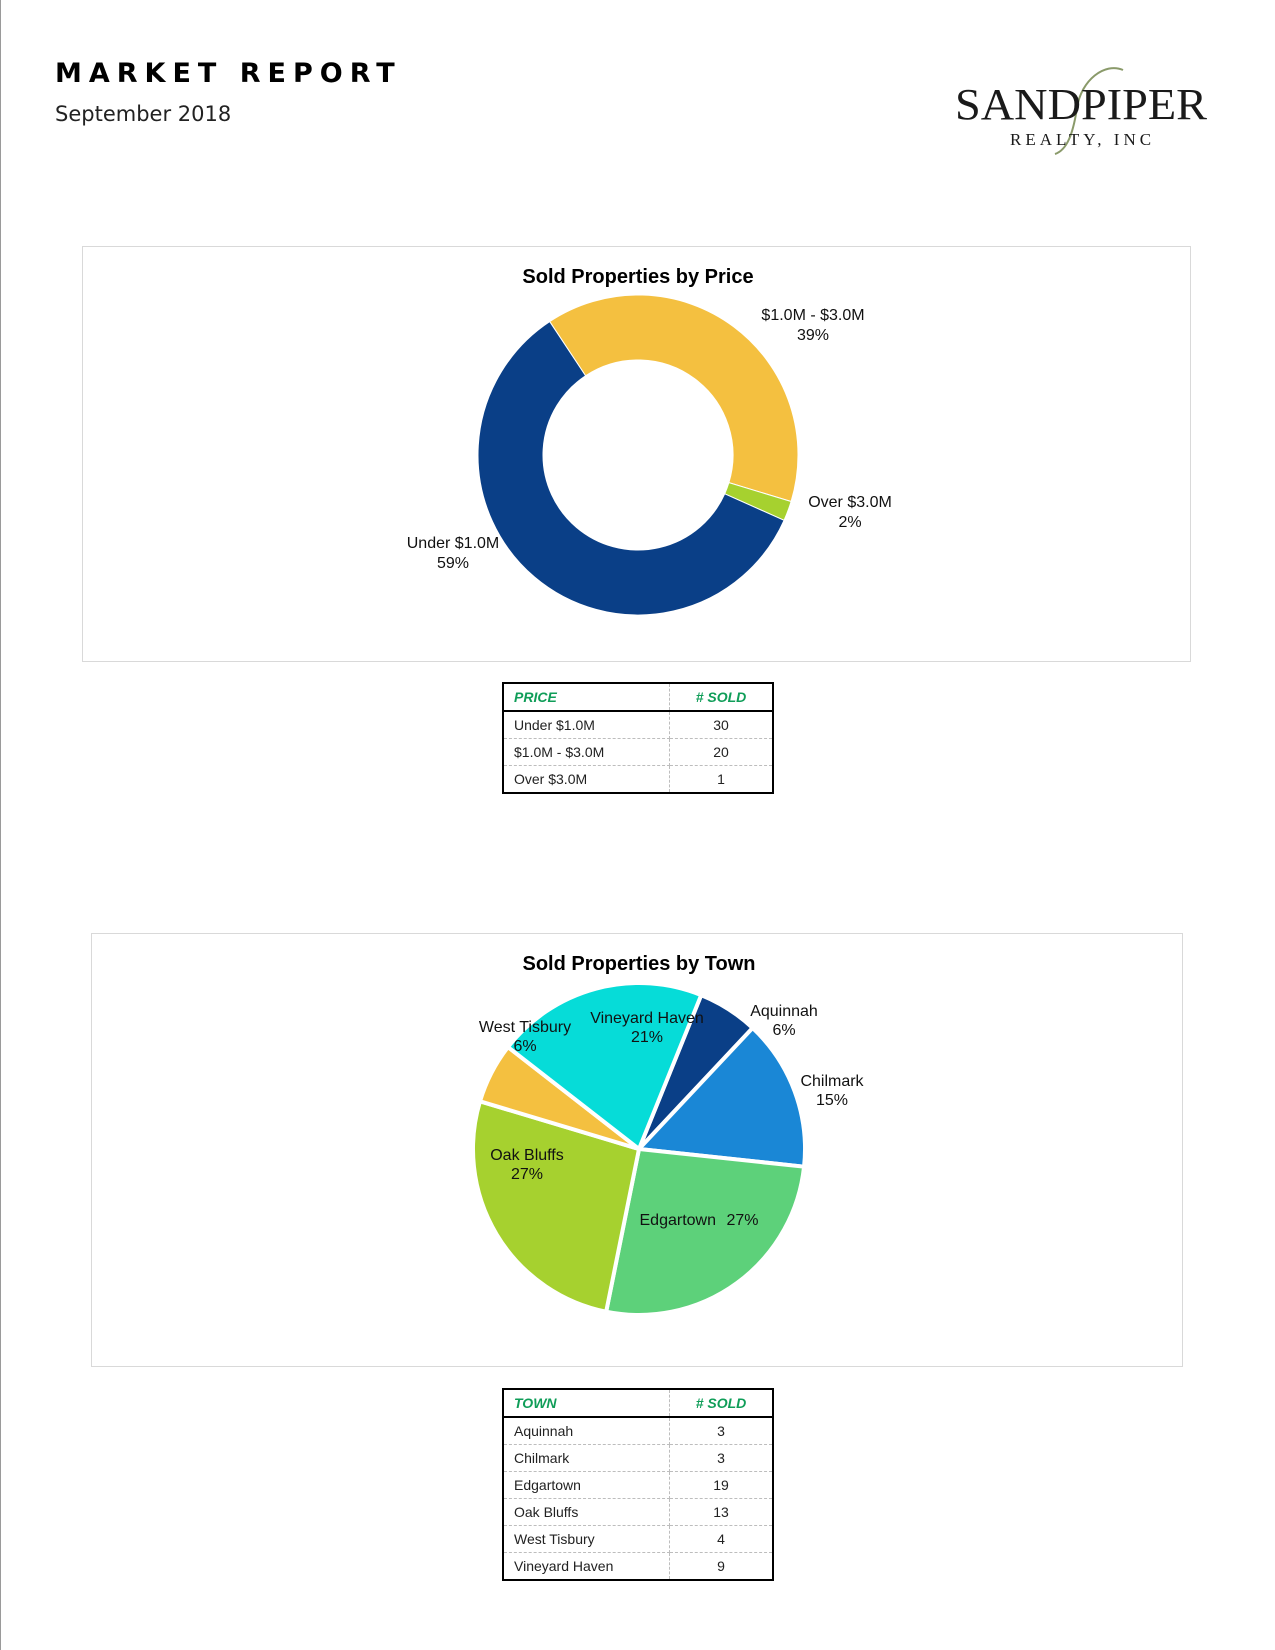 The width and height of the screenshot is (1275, 1650). Describe the element at coordinates (721, 725) in the screenshot. I see `sold-cell: 30` at that location.